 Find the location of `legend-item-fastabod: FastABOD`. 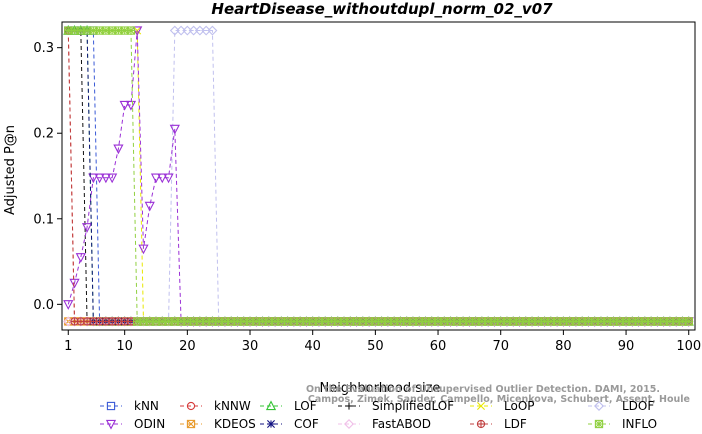

legend-item-fastabod: FastABOD is located at coordinates (384, 424).